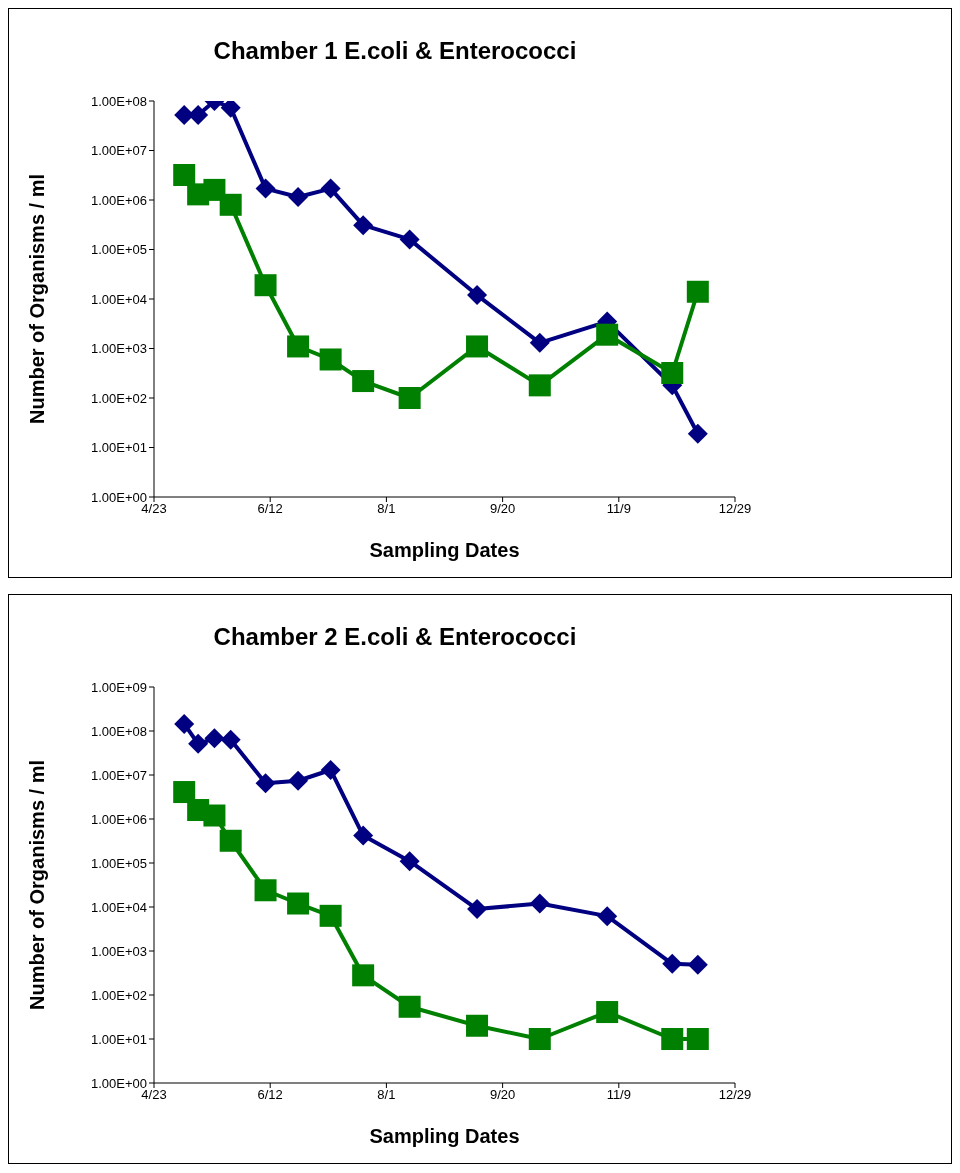 The width and height of the screenshot is (960, 1173). Describe the element at coordinates (118, 687) in the screenshot. I see `y-tick-label: 1.00E+09` at that location.